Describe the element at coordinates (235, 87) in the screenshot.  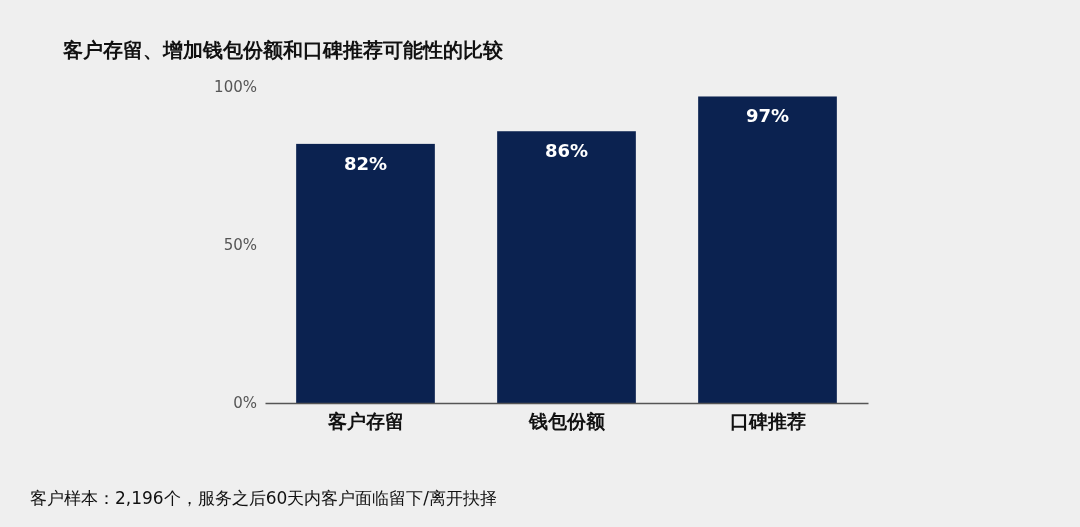
I see `y-tick-label: 100%` at that location.